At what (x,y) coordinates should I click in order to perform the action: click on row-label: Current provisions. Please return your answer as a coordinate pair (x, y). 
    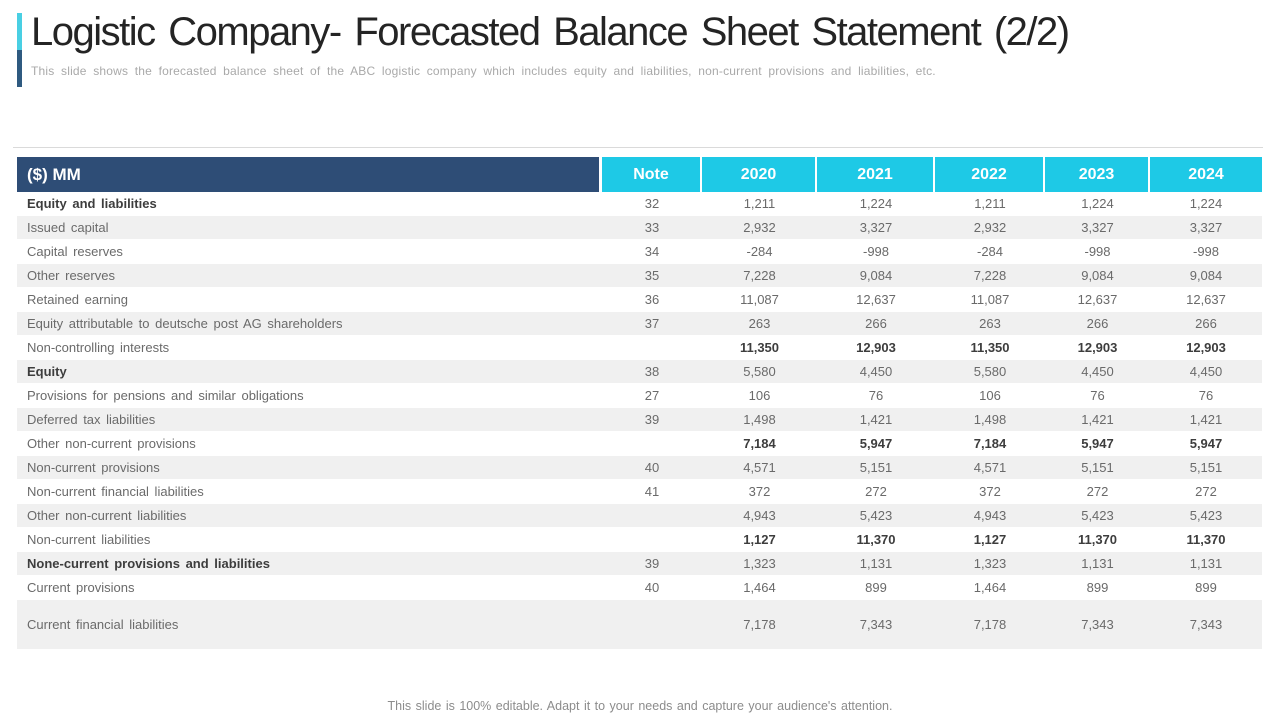
    Looking at the image, I should click on (309, 588).